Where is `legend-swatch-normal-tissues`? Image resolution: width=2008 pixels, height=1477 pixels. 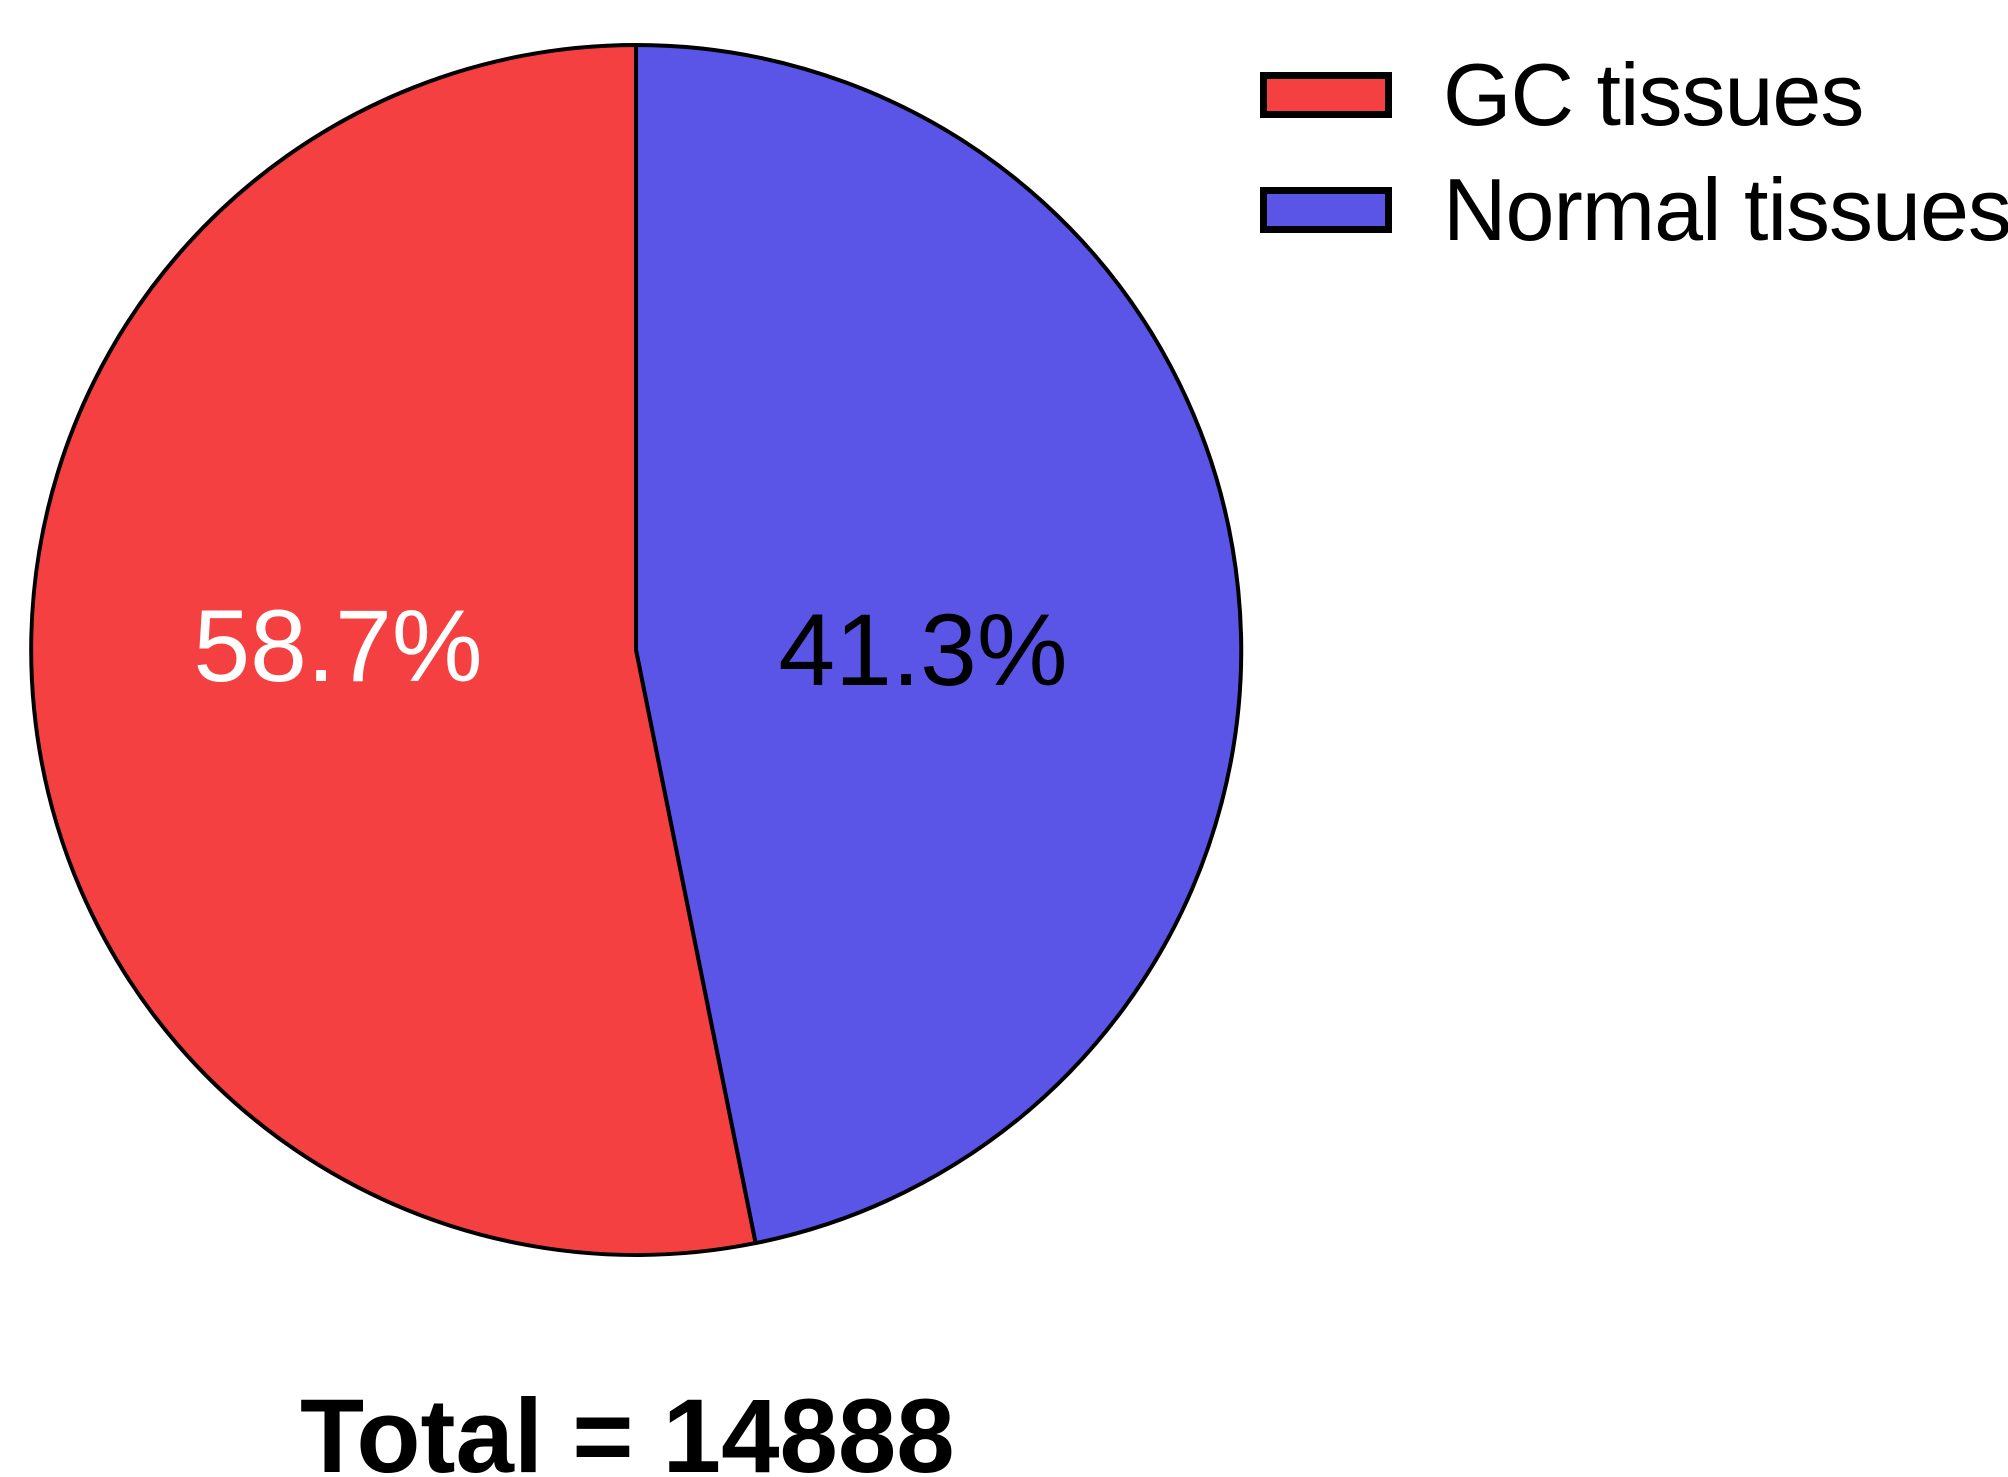 legend-swatch-normal-tissues is located at coordinates (1326, 210).